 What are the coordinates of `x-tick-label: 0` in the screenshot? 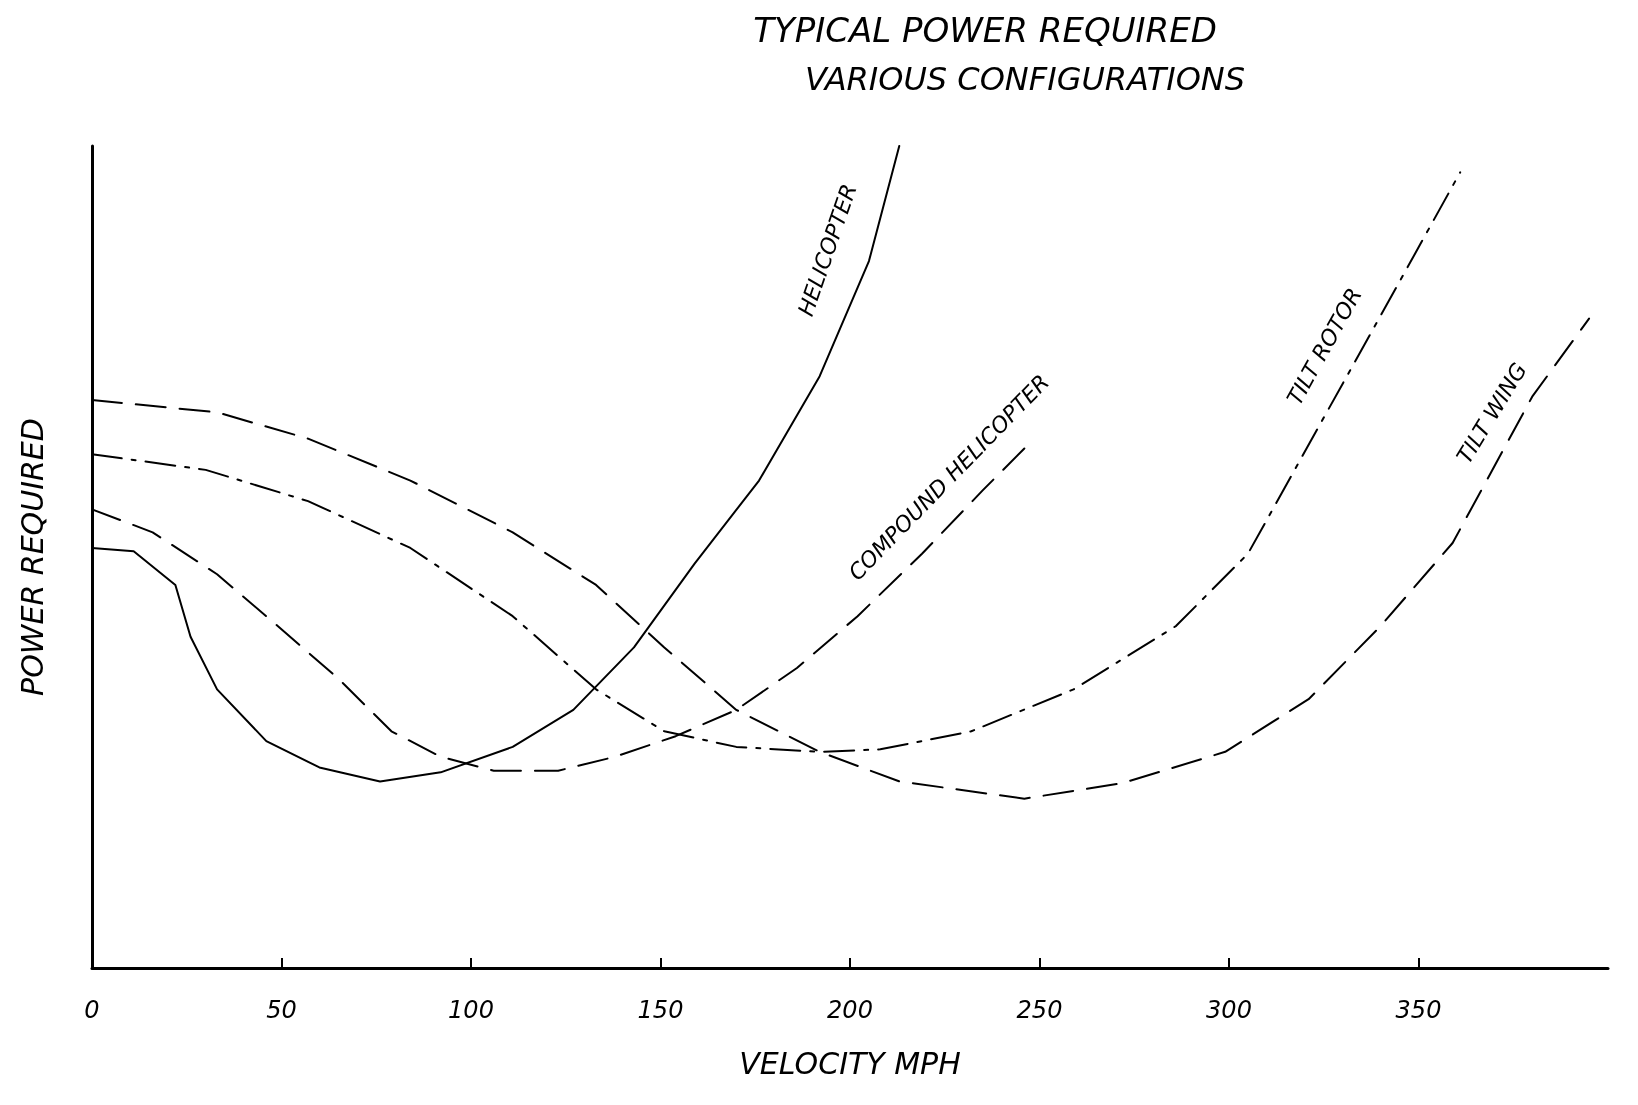 It's located at (92, 1010).